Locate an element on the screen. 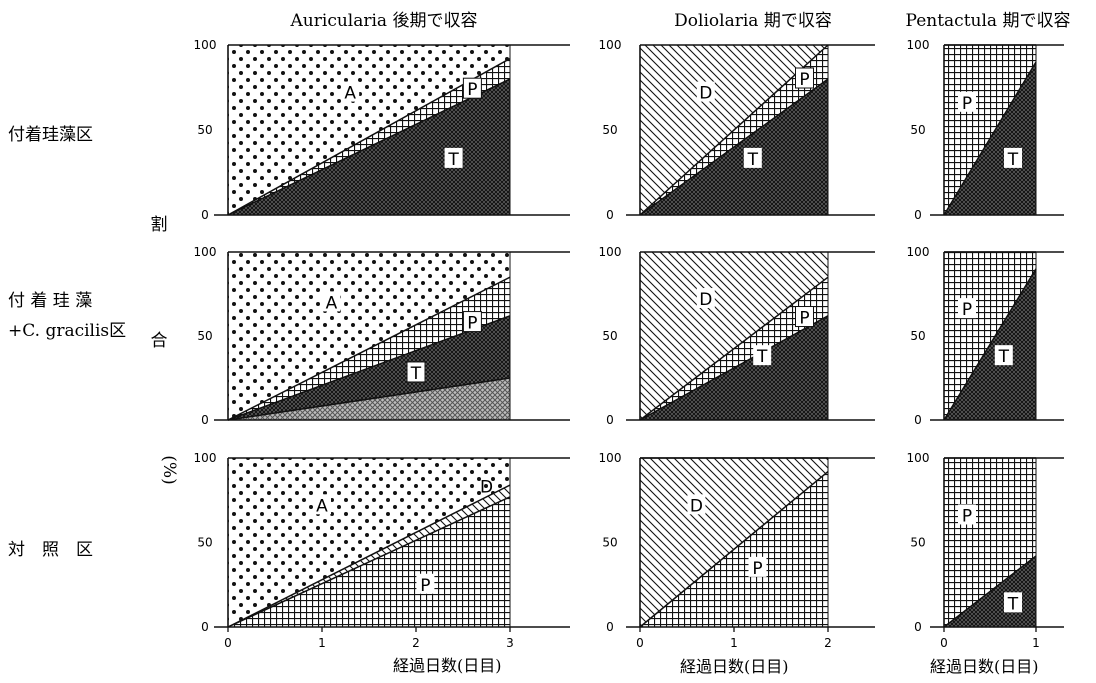 Image resolution: width=1096 pixels, height=683 pixels. panel-r2-c1: 0 50 100 0 1 2 P D is located at coordinates (737, 550).